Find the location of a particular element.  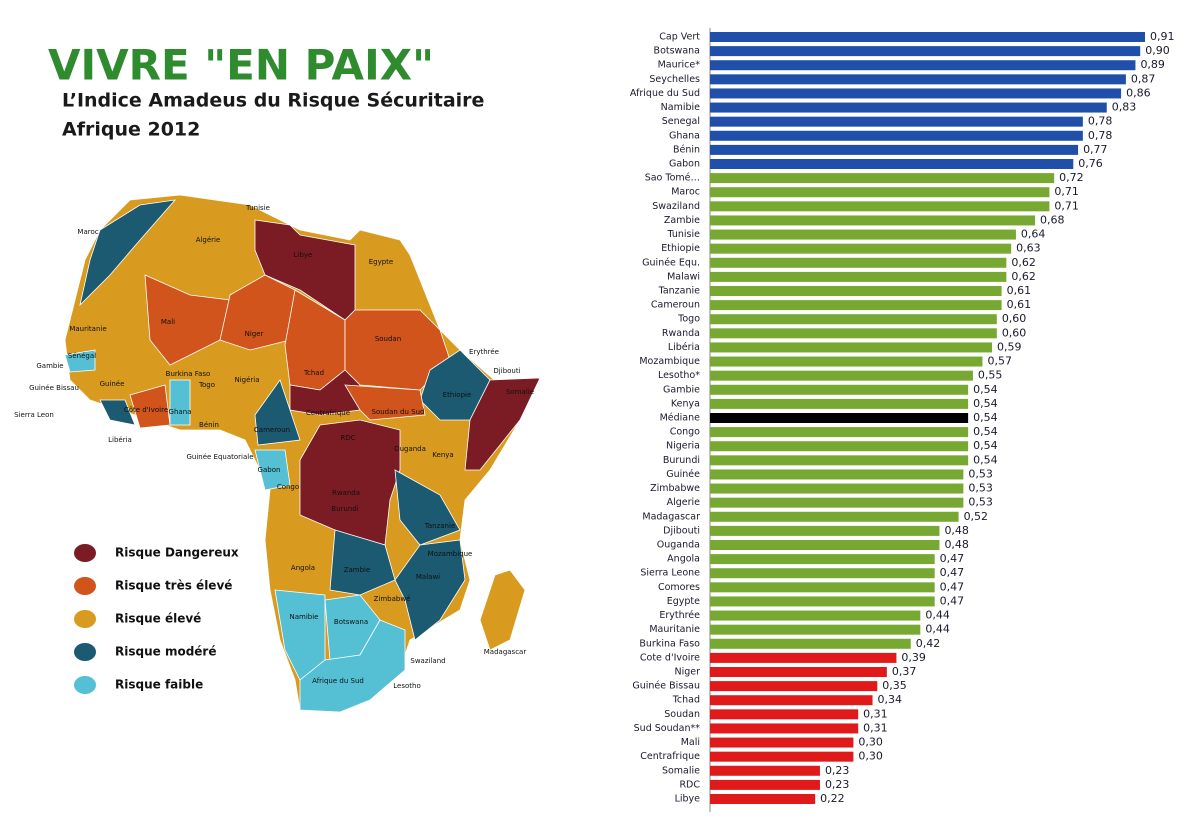

map-label: Gambie is located at coordinates (49, 366).